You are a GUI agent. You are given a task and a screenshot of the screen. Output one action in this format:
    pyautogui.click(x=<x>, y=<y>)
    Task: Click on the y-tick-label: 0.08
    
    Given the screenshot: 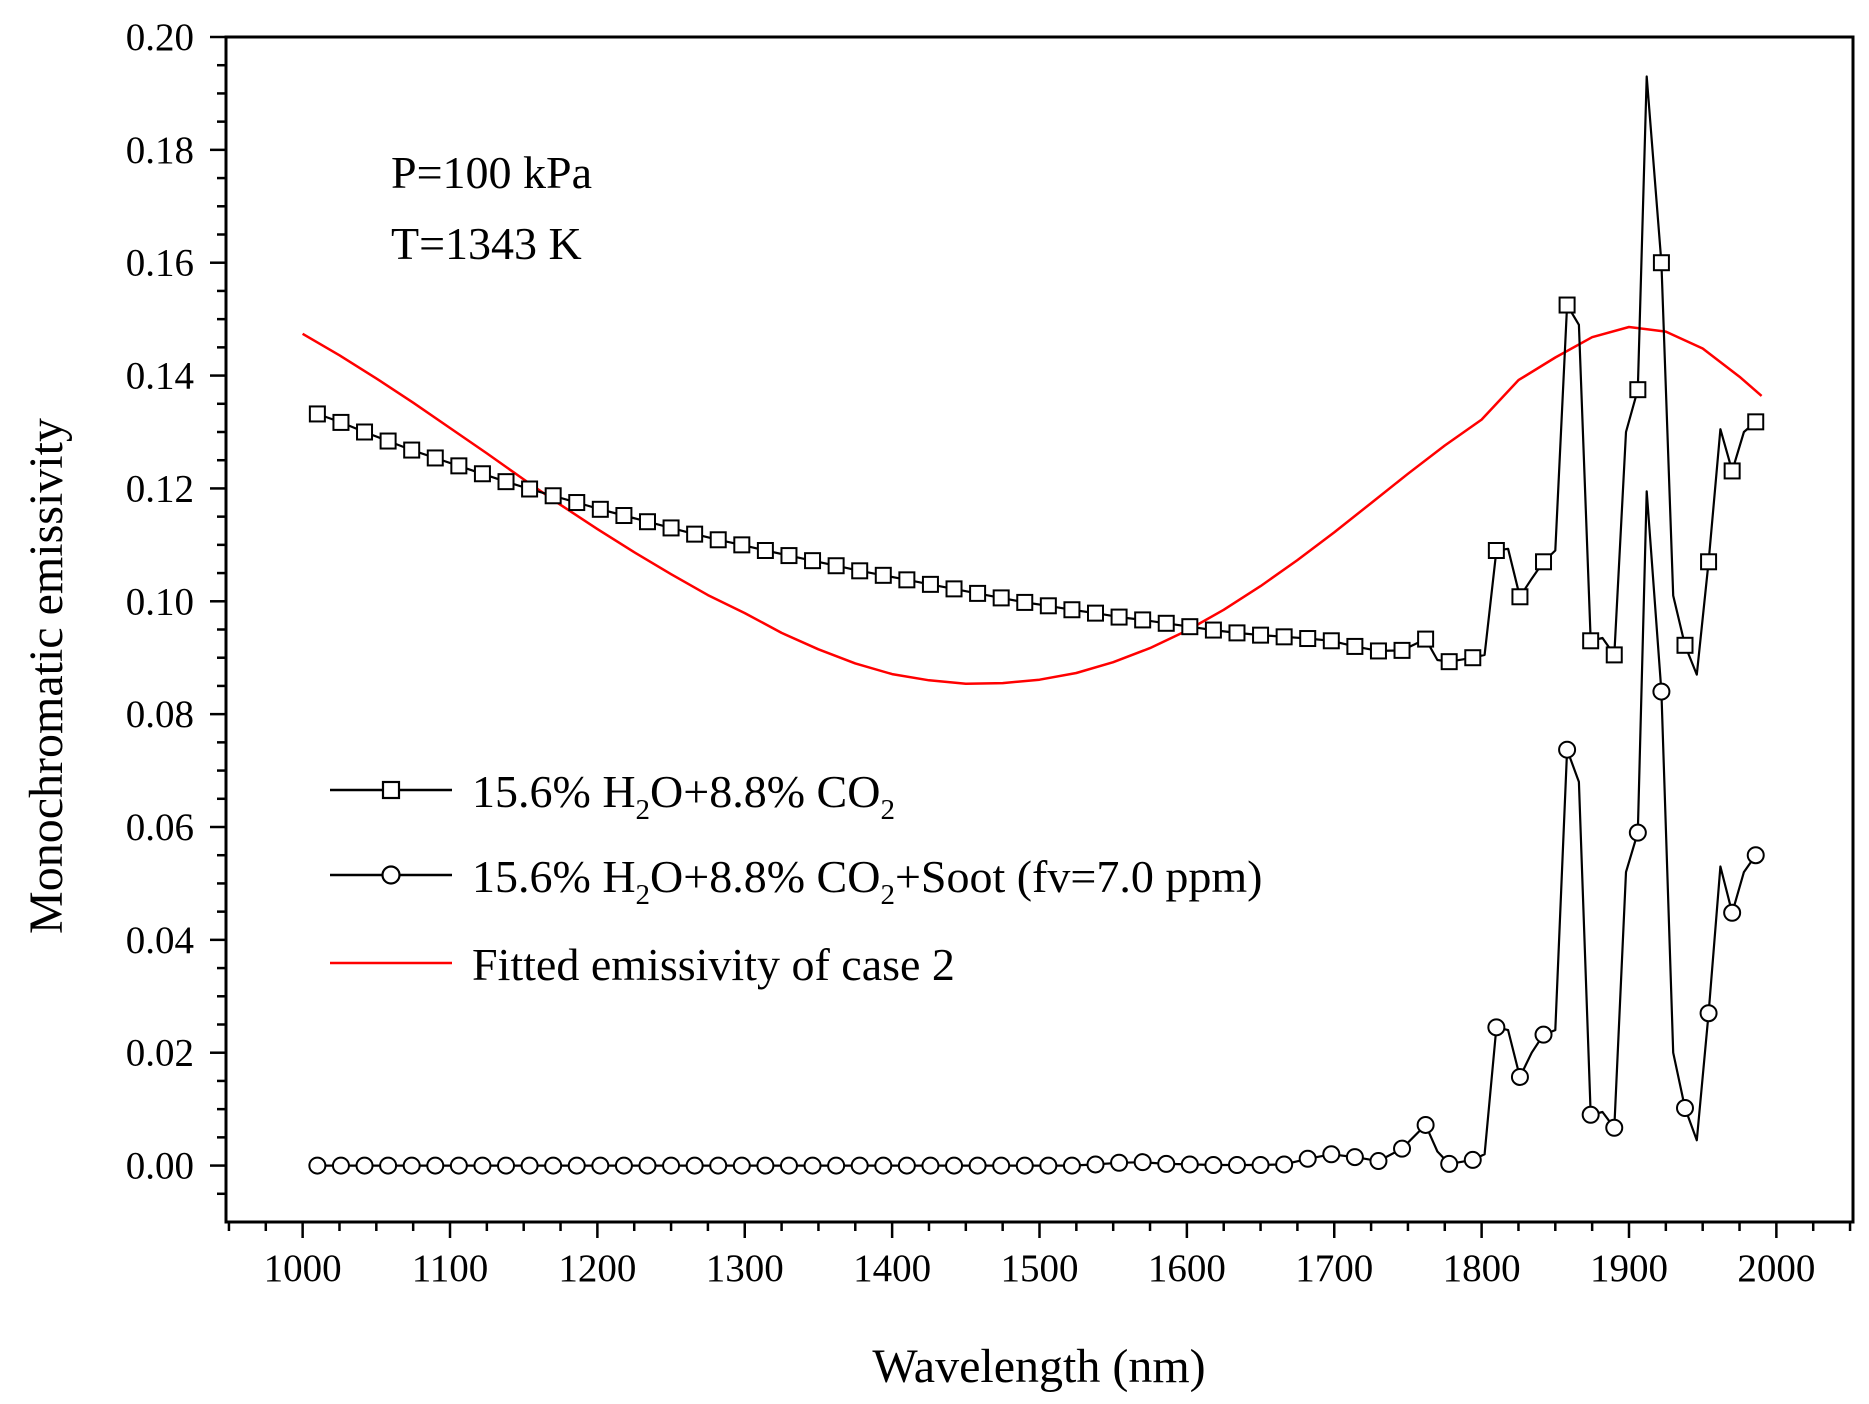 What is the action you would take?
    pyautogui.click(x=160, y=714)
    